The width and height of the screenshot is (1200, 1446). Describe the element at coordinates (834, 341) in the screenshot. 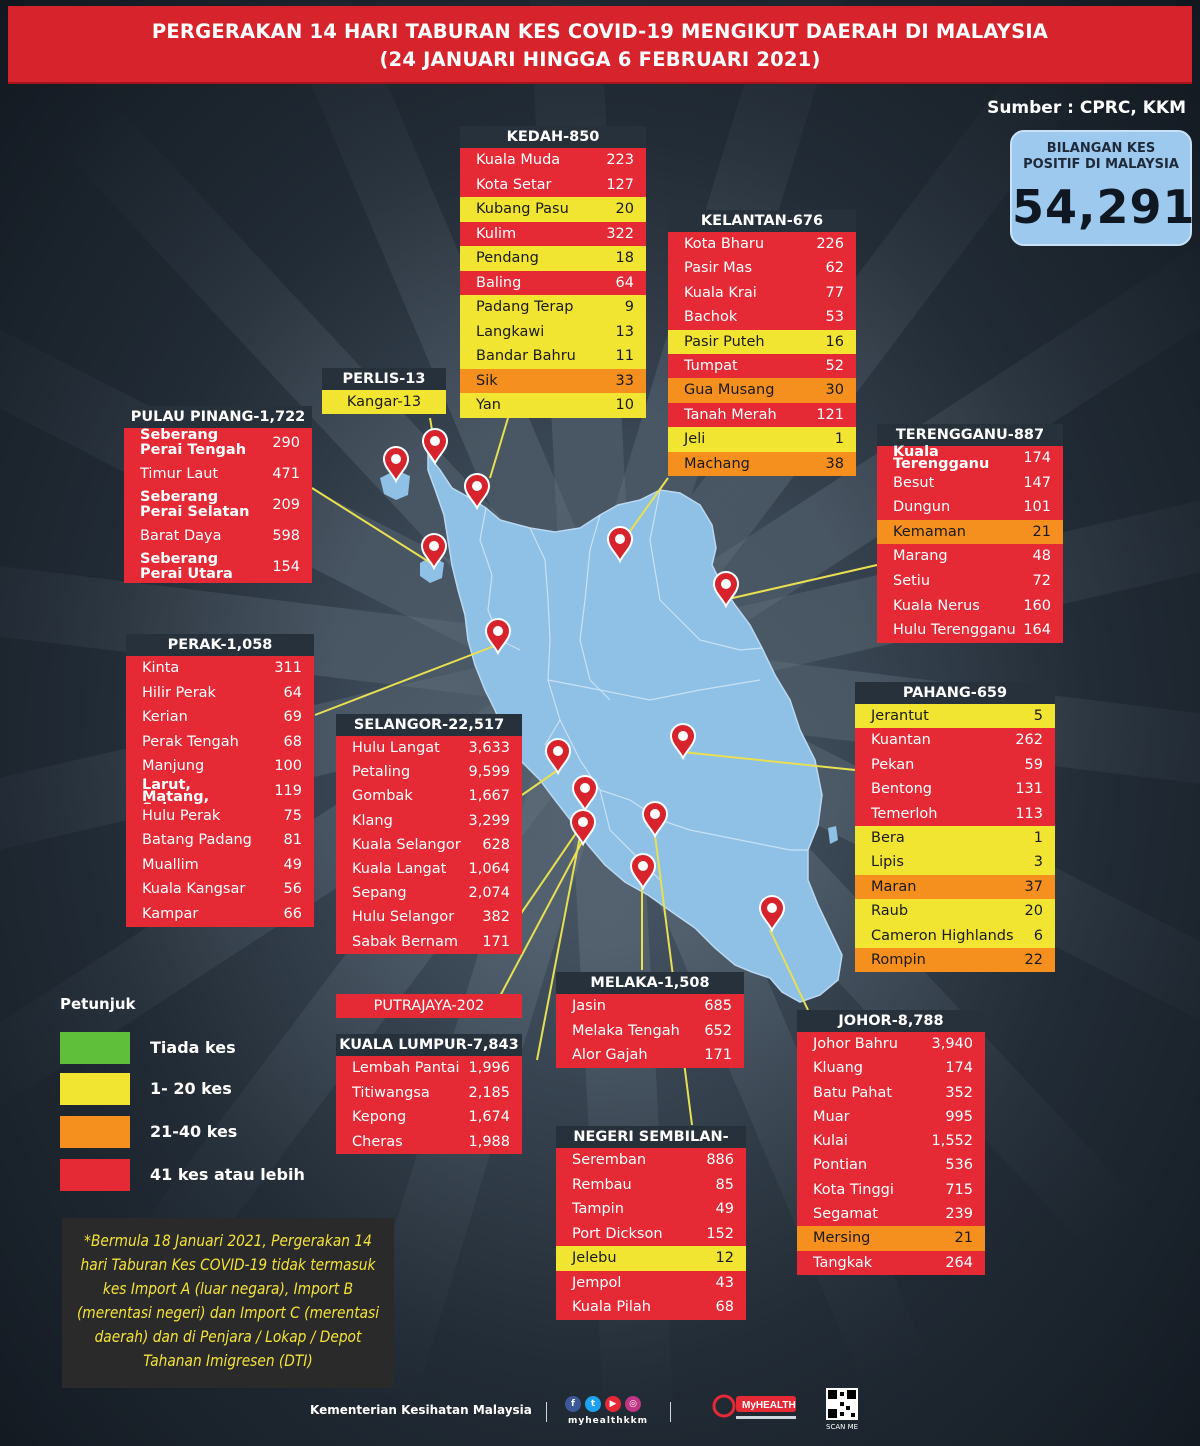

I see `district-value: 16` at that location.